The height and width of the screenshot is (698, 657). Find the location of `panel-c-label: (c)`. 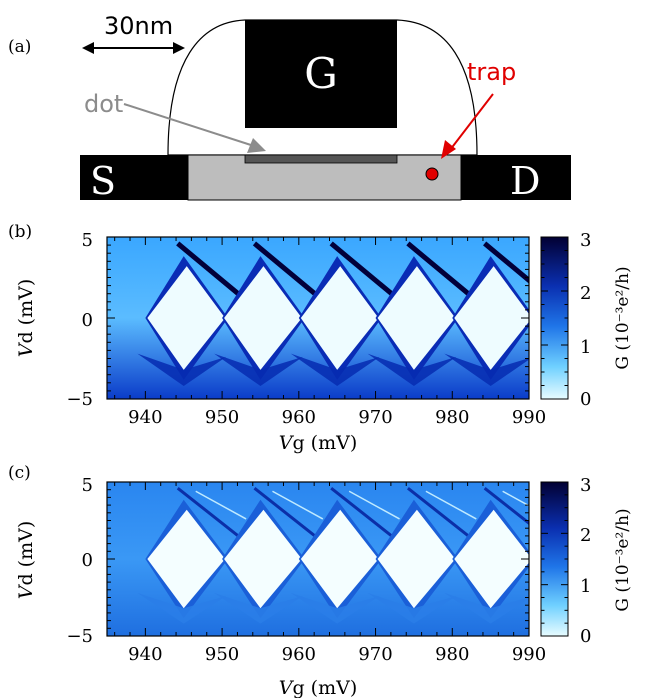

panel-c-label: (c) is located at coordinates (19, 473).